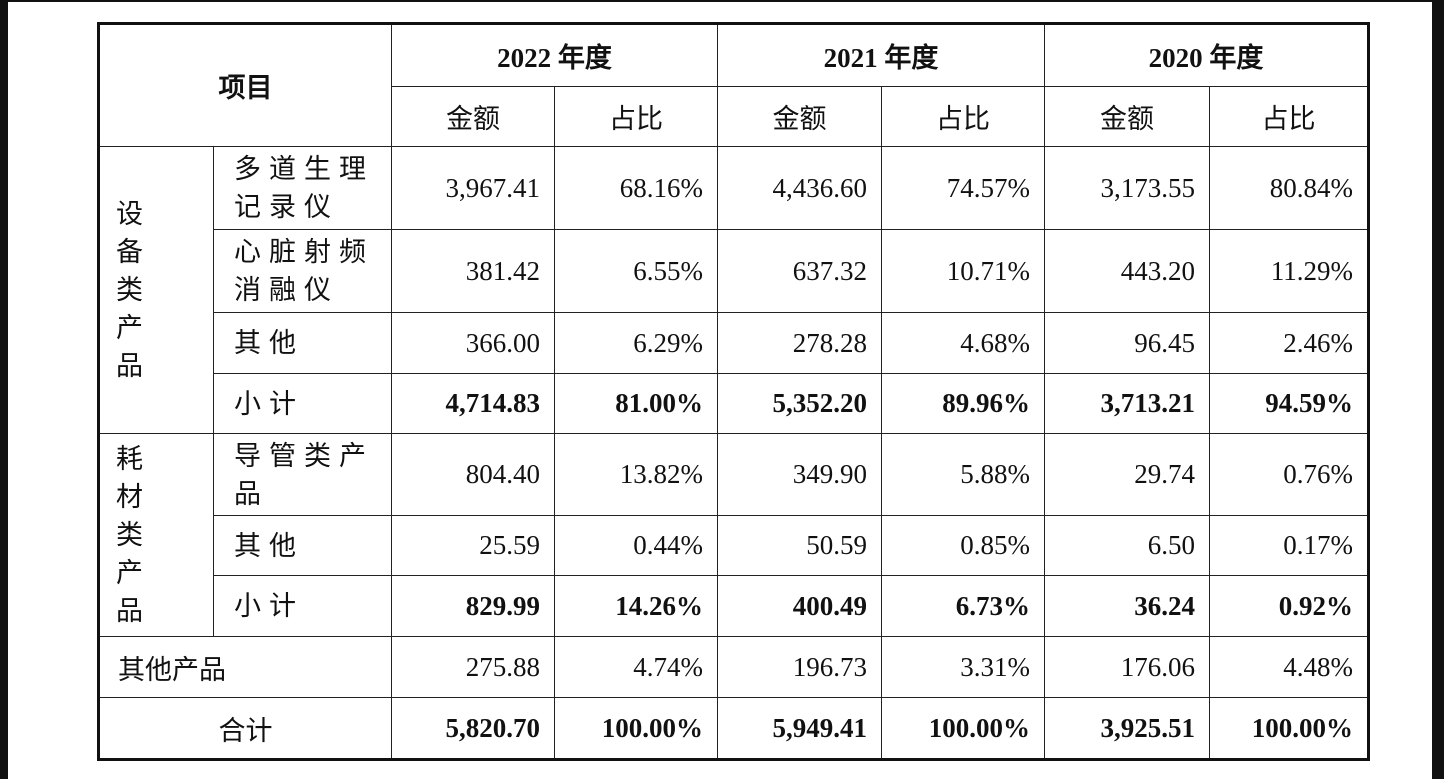  I want to click on value-cell: 5,820.70, so click(473, 728).